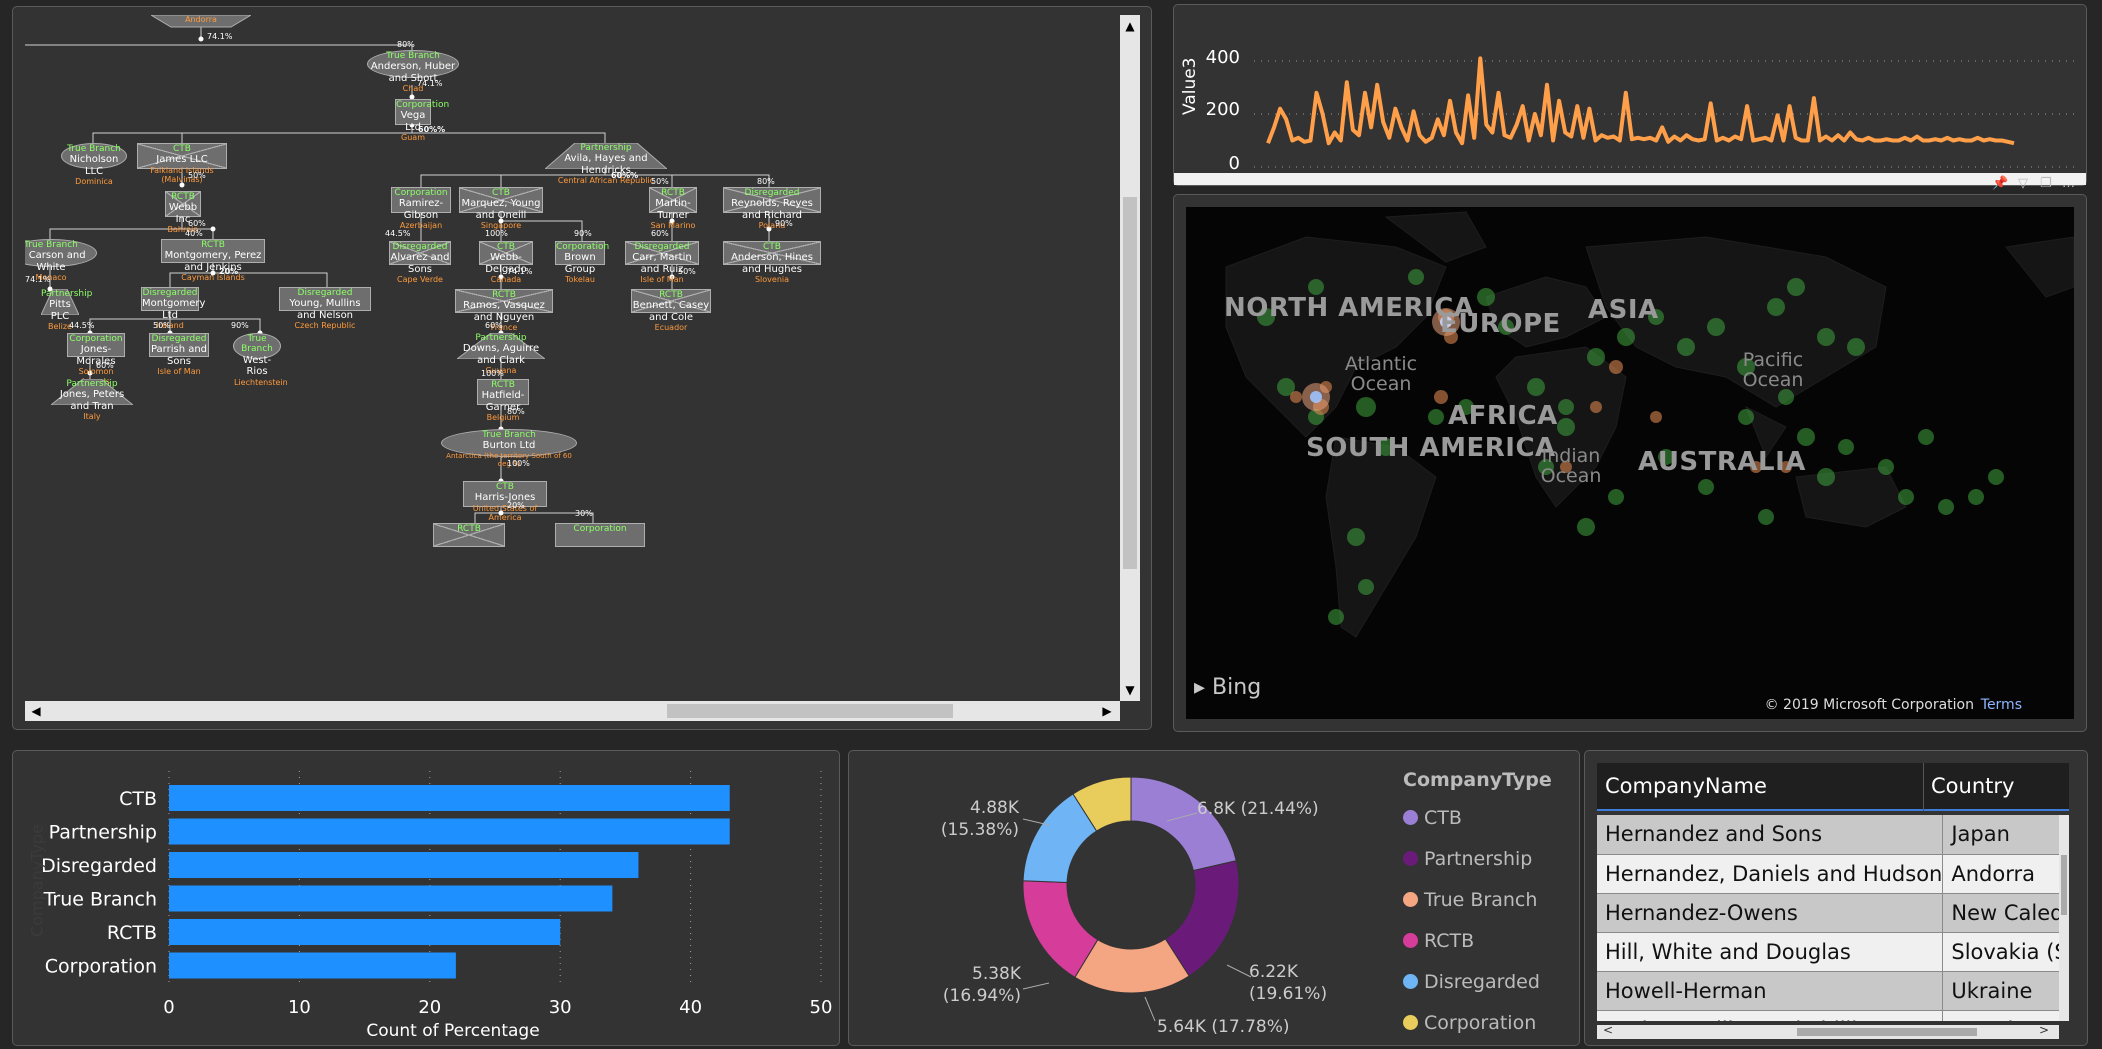 This screenshot has width=2102, height=1049. I want to click on cell-companyname: Hudson, Miller and Phillips, so click(1770, 1015).